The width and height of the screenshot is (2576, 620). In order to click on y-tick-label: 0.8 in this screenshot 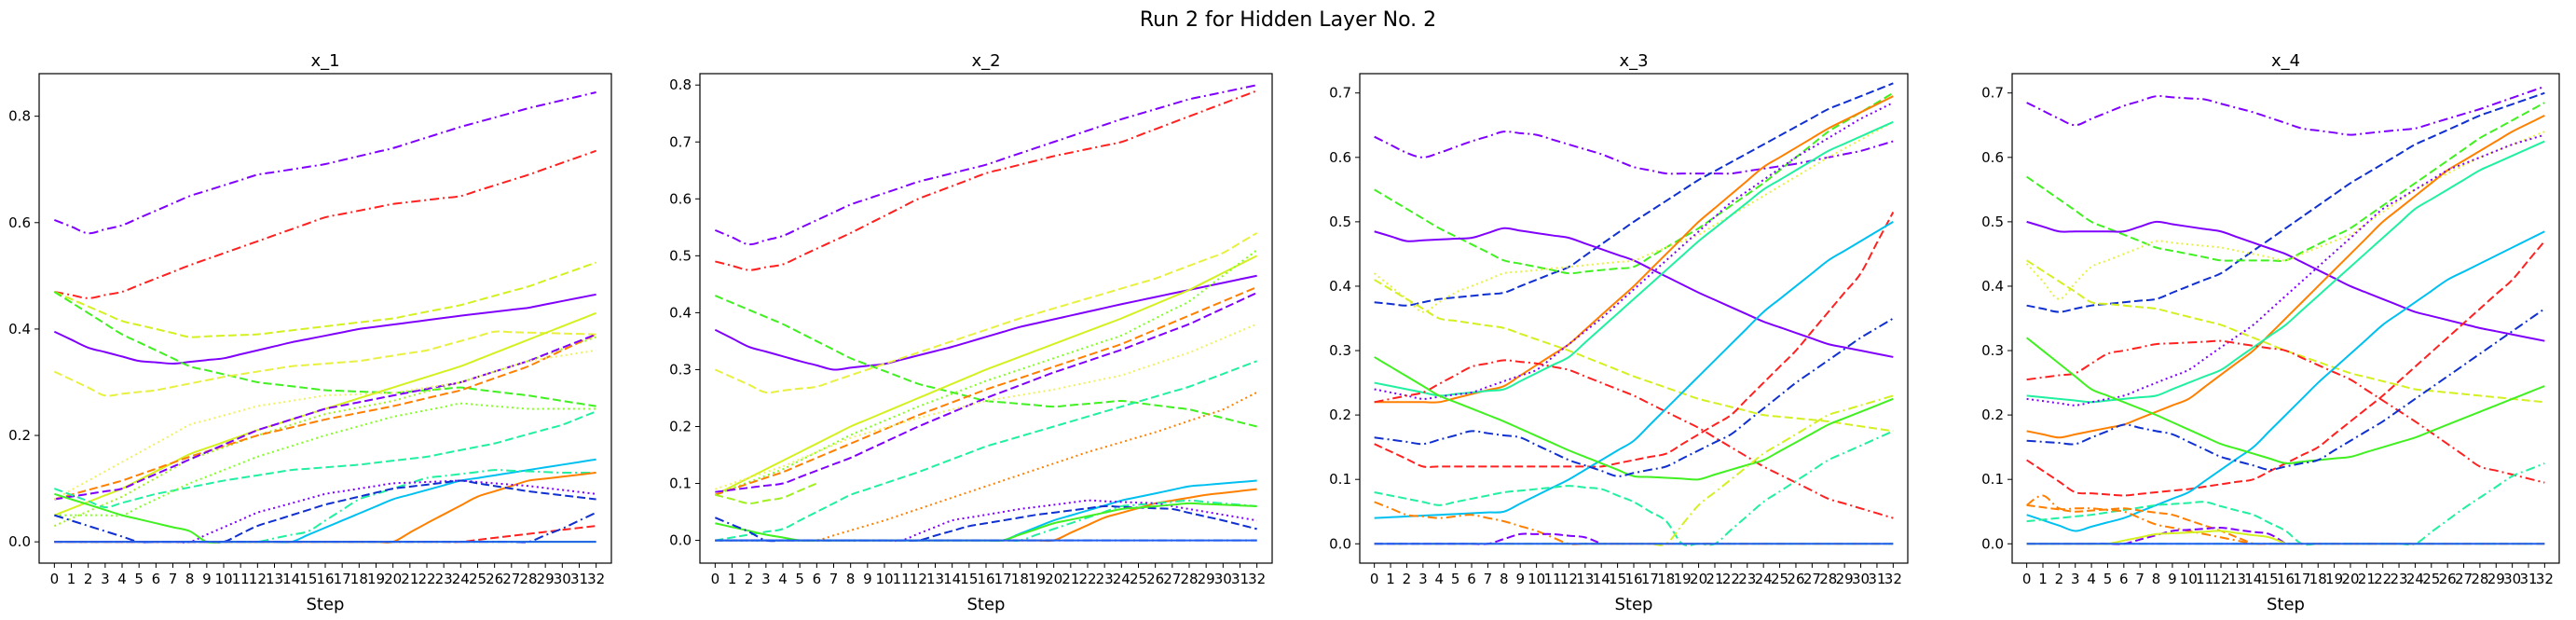, I will do `click(680, 84)`.